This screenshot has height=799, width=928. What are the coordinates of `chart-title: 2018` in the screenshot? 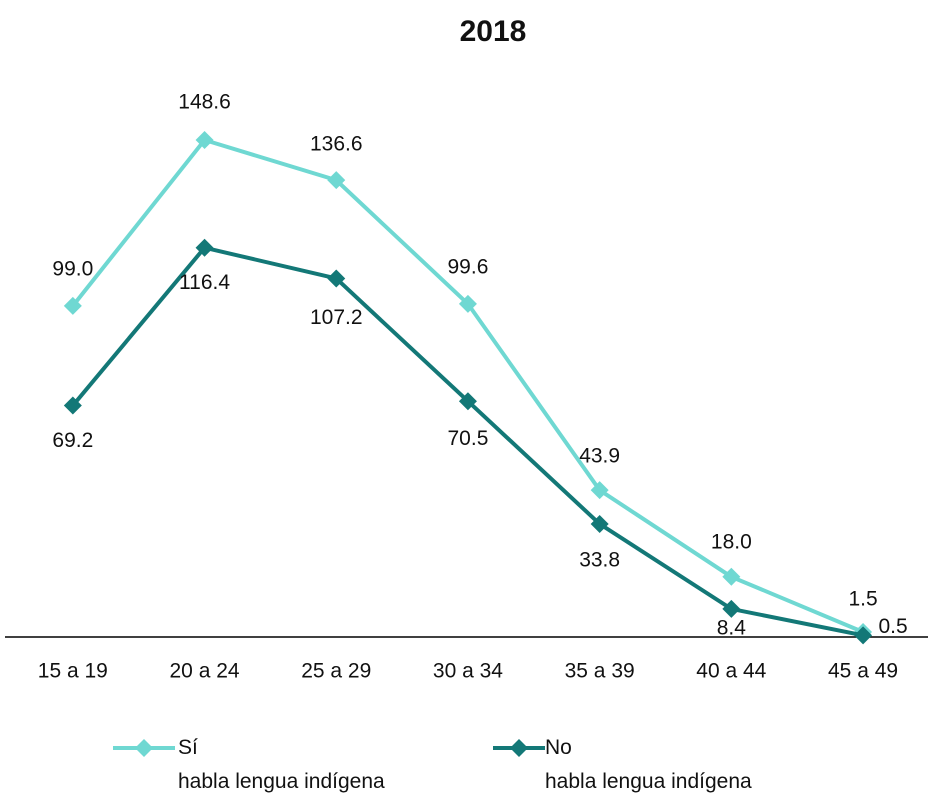 It's located at (493, 31).